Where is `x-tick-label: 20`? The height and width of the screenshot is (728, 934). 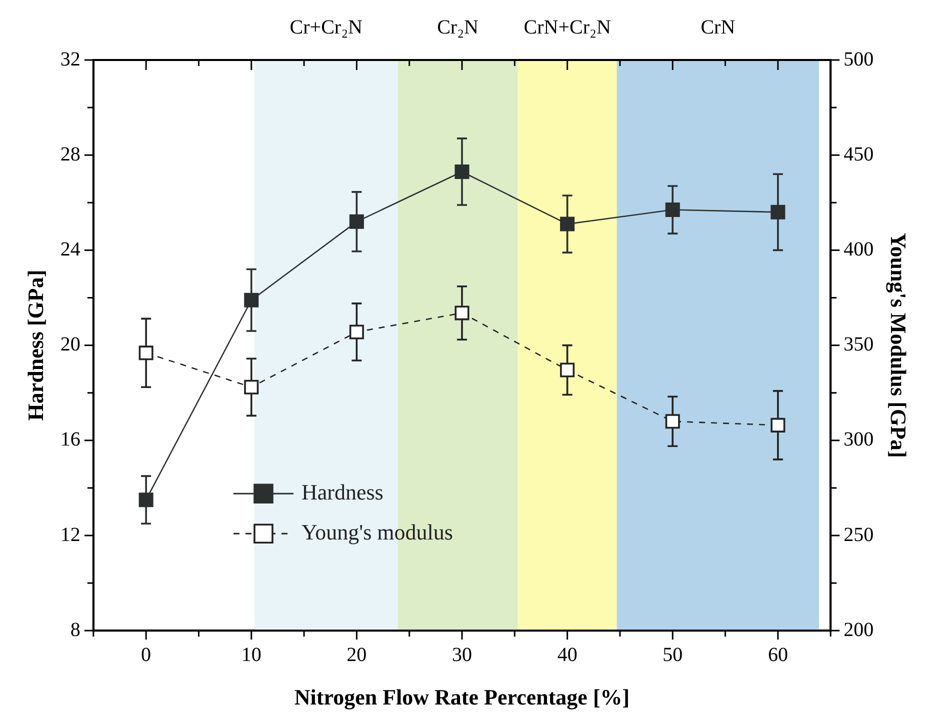 x-tick-label: 20 is located at coordinates (356, 655).